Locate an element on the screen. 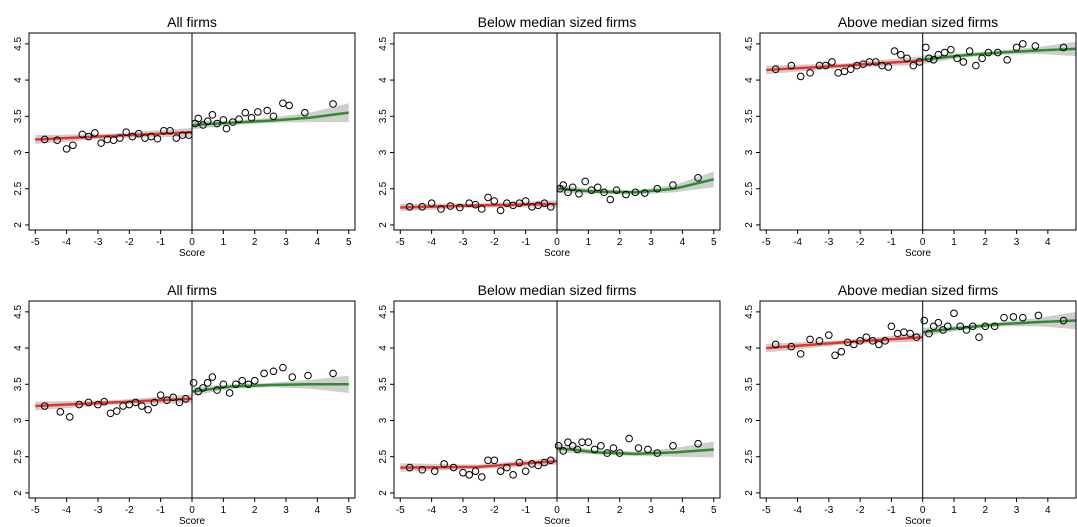 The width and height of the screenshot is (1077, 527). y-tick-label: 4 is located at coordinates (18, 348).